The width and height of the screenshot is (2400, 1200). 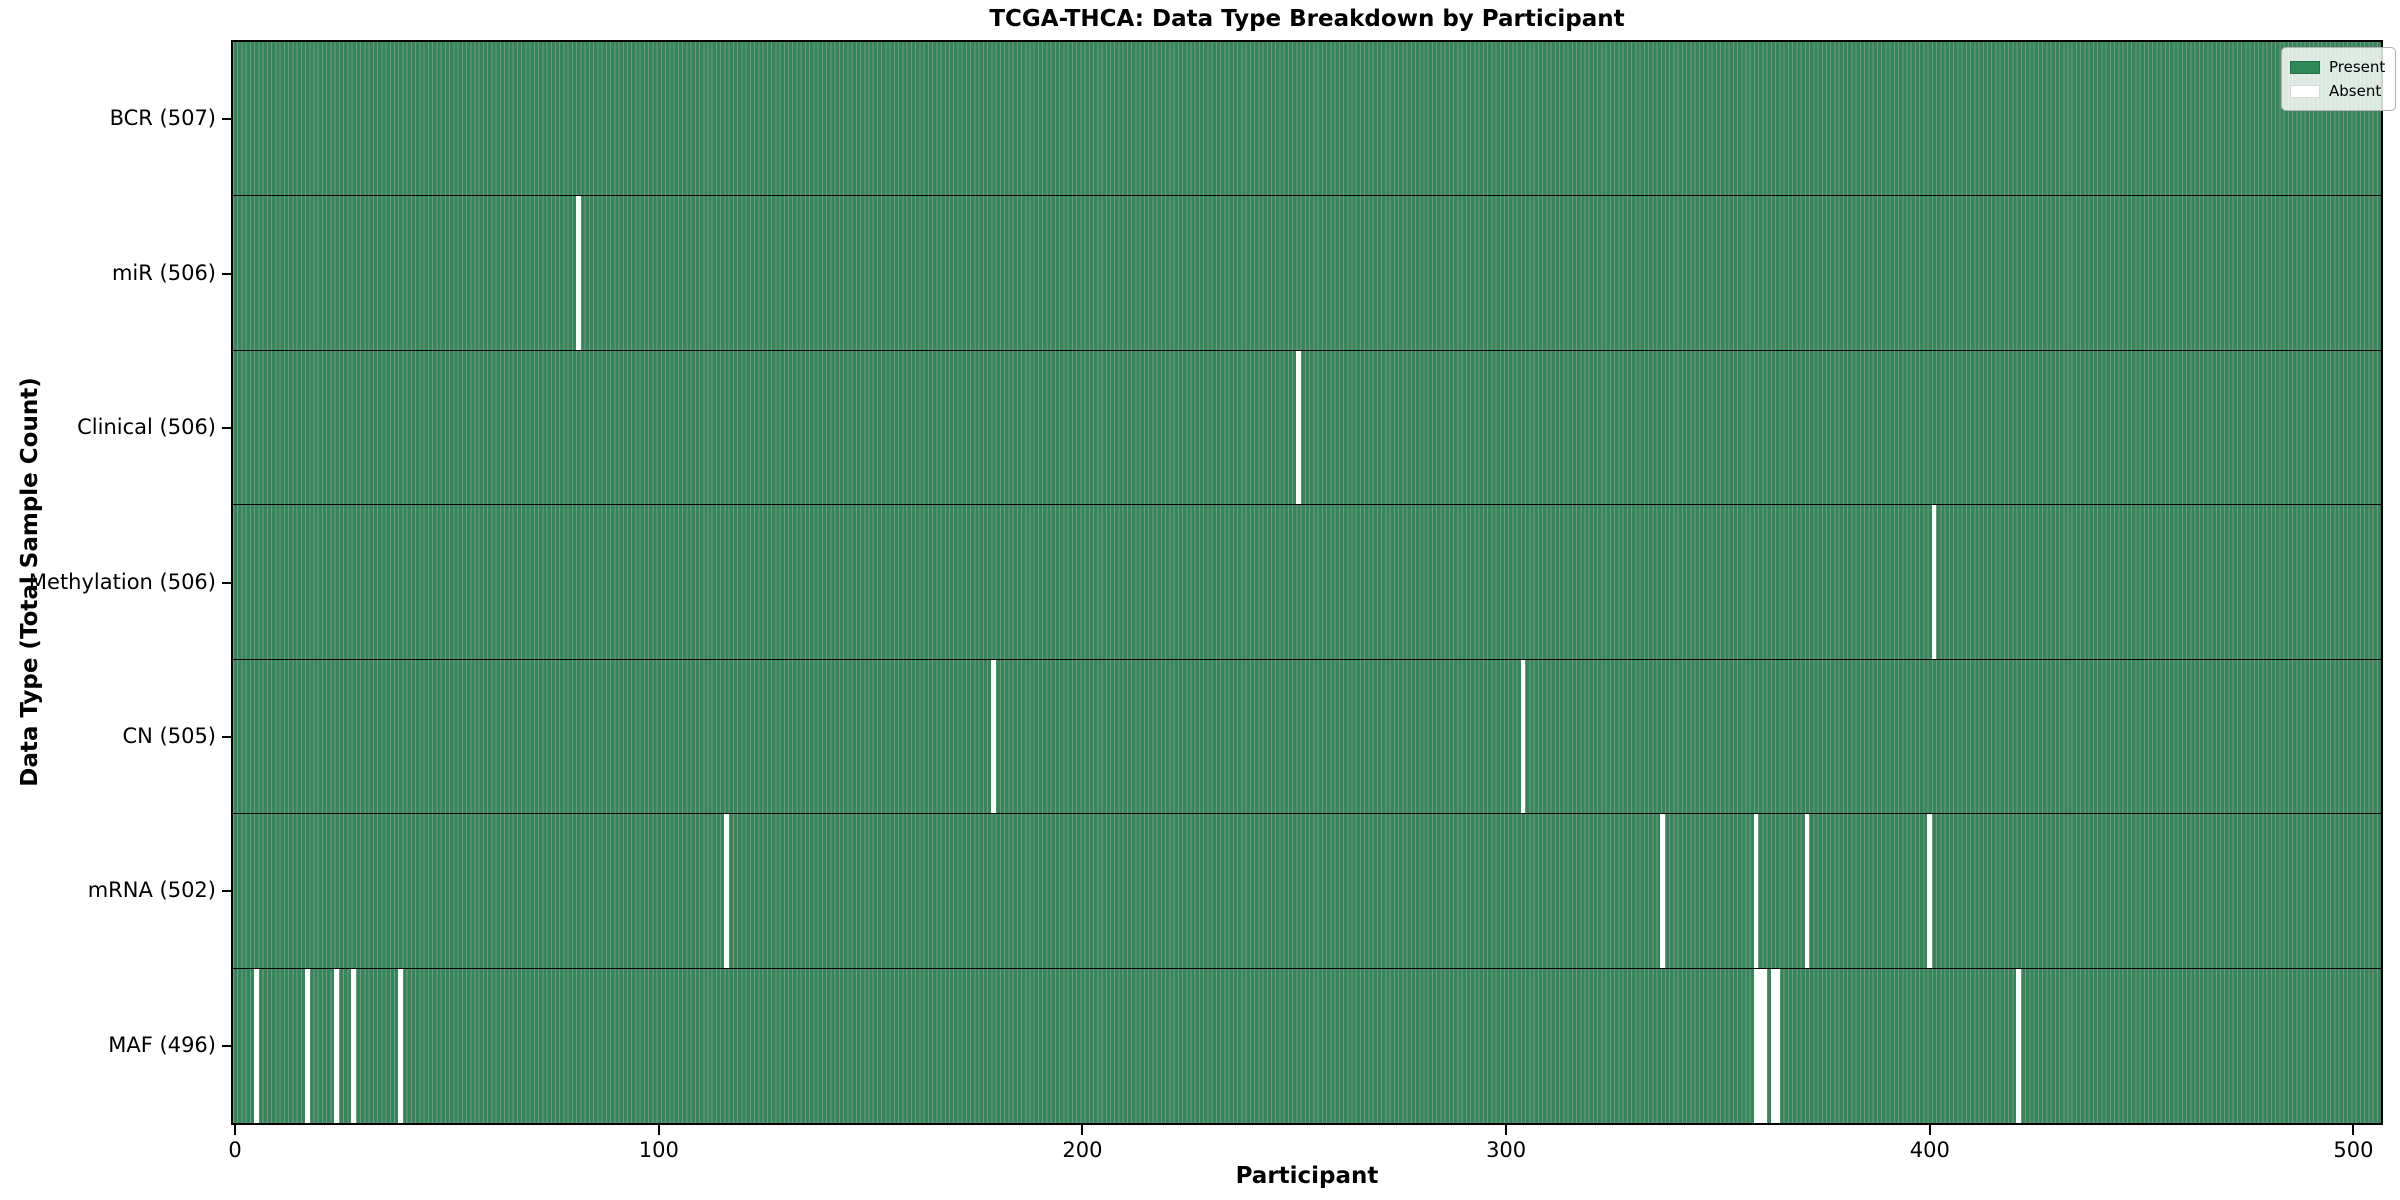 I want to click on legend-item-absent: Absent, so click(x=2337, y=91).